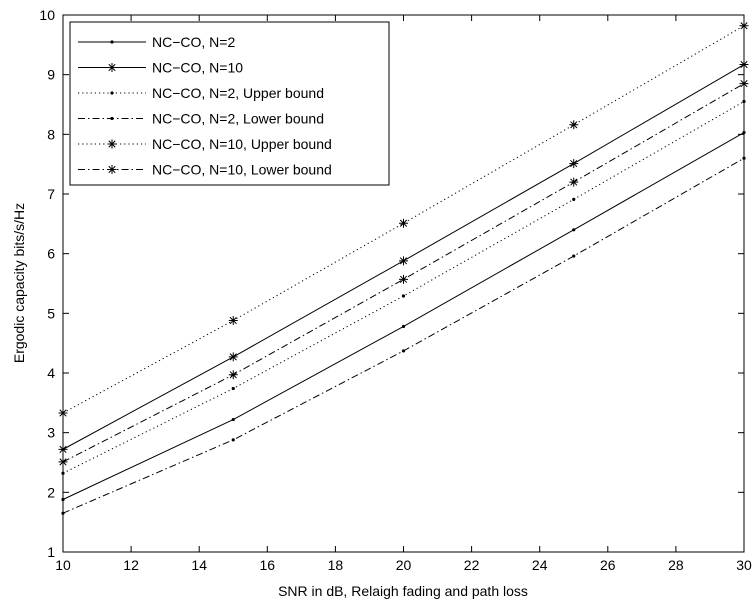 Image resolution: width=753 pixels, height=602 pixels. What do you see at coordinates (608, 565) in the screenshot?
I see `x-tick-label: 26` at bounding box center [608, 565].